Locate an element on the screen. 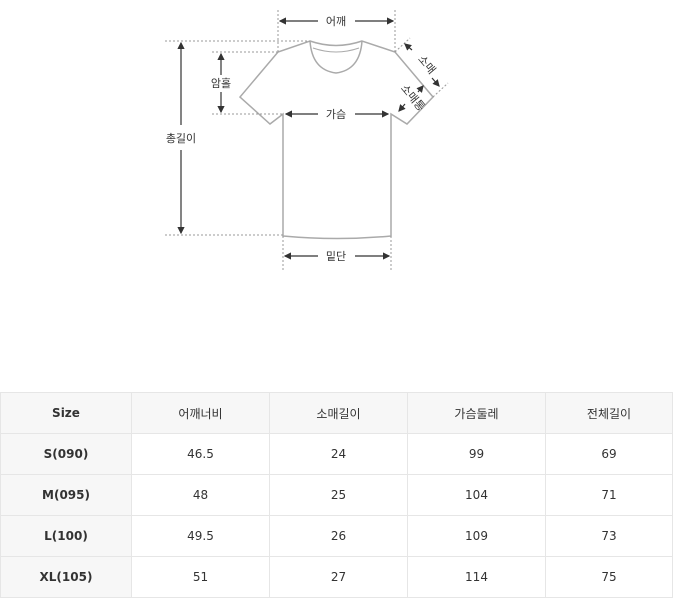 The width and height of the screenshot is (673, 598). table-cell: 24 is located at coordinates (338, 454).